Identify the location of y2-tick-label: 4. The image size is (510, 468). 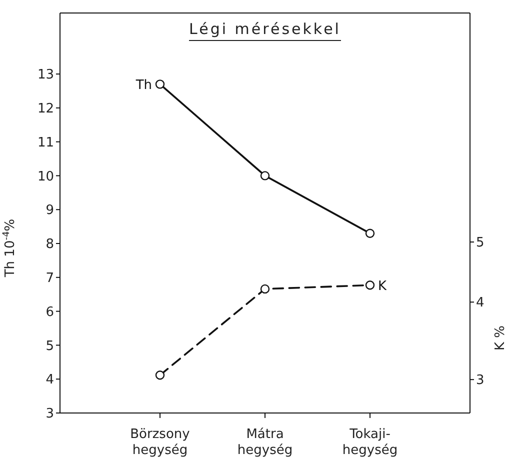
(480, 303).